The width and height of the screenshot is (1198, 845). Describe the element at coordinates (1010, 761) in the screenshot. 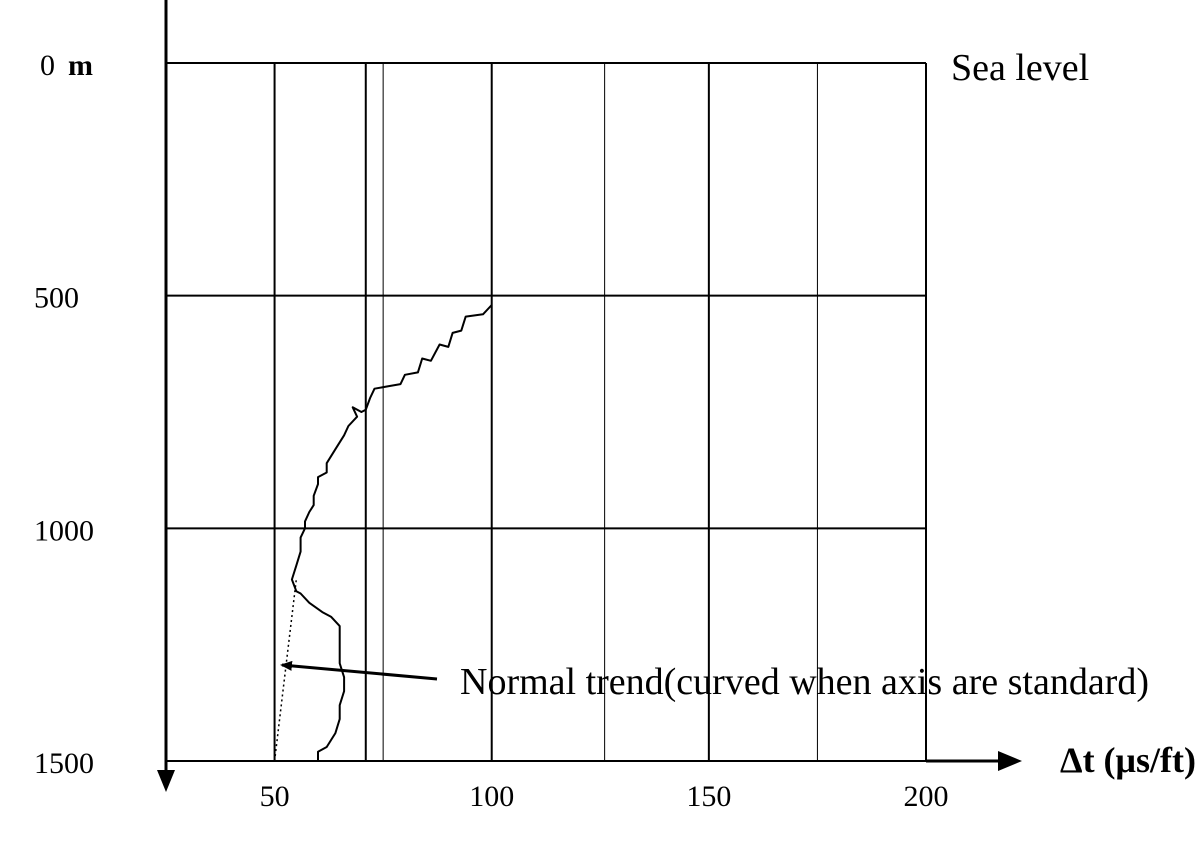

I see `x-axis-arrow` at that location.